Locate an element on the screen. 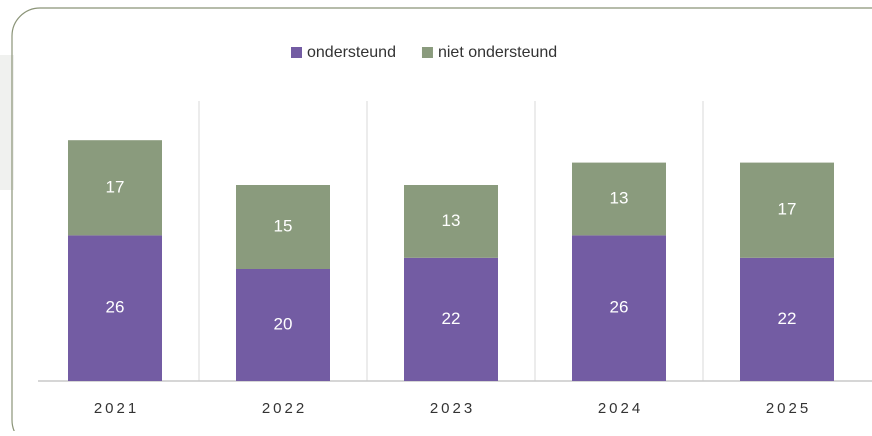 This screenshot has width=872, height=436. x-tick-label: 2023 is located at coordinates (452, 408).